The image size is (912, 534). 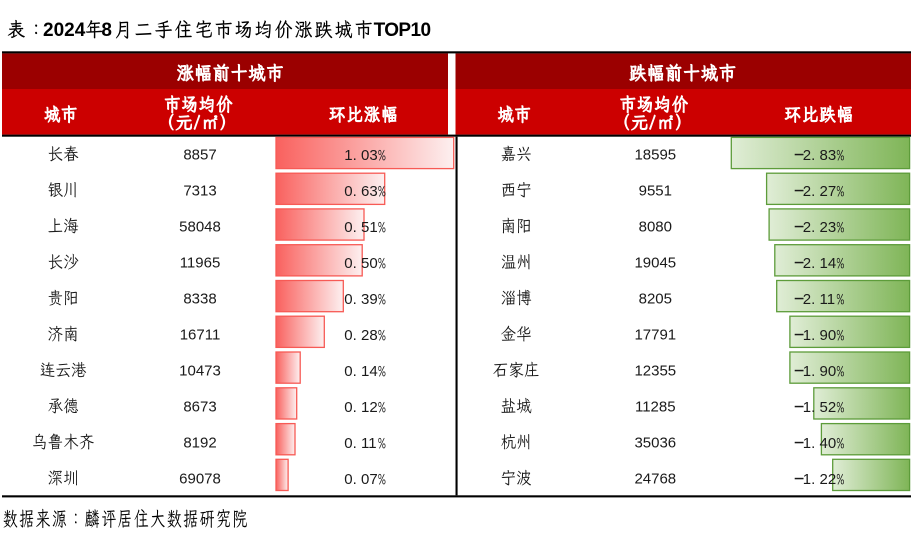 What do you see at coordinates (360, 155) in the screenshot?
I see `svg-text: 1. 03` at bounding box center [360, 155].